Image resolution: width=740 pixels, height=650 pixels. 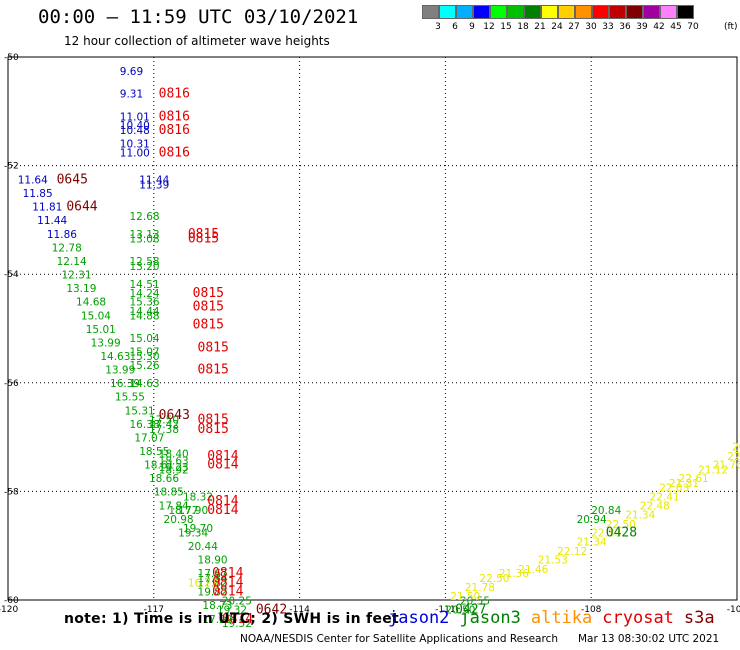 I want to click on y-tick-label: -58, so click(x=11, y=492).